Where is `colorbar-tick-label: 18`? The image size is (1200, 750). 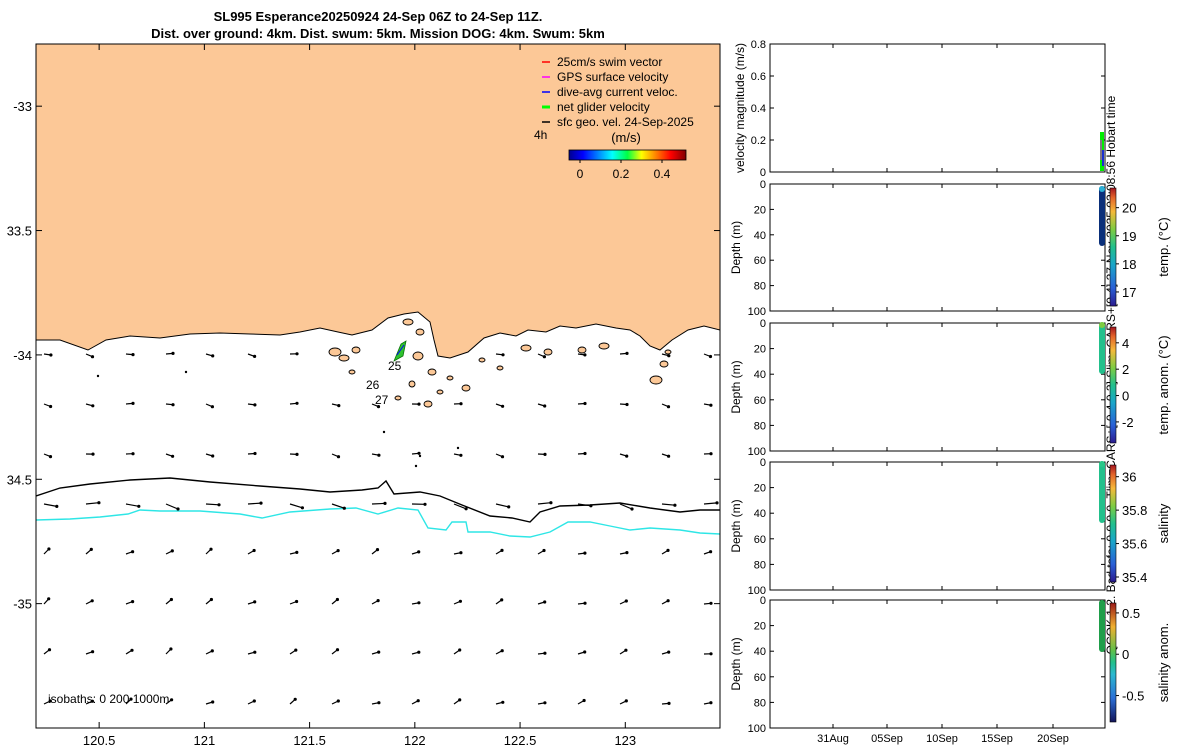
colorbar-tick-label: 18 is located at coordinates (1129, 264).